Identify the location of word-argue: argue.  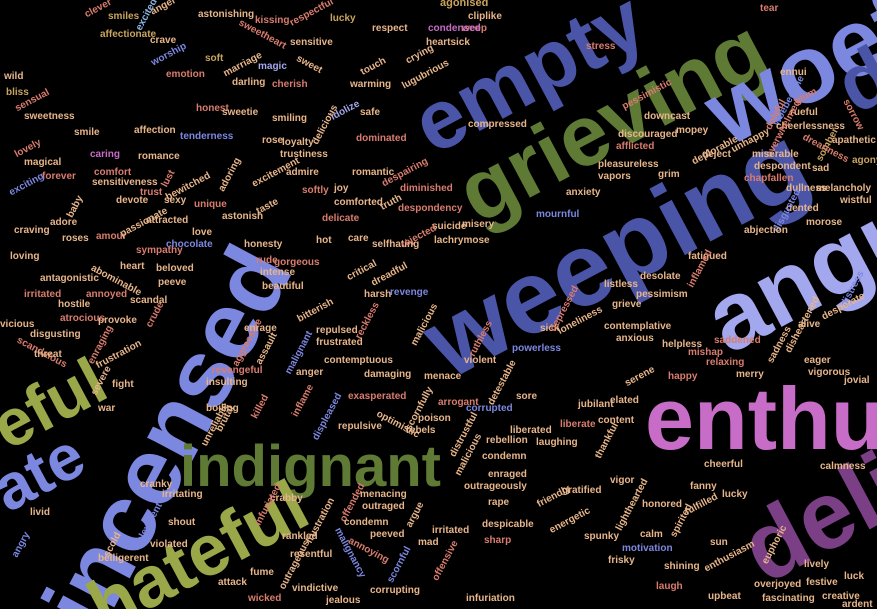
(415, 515).